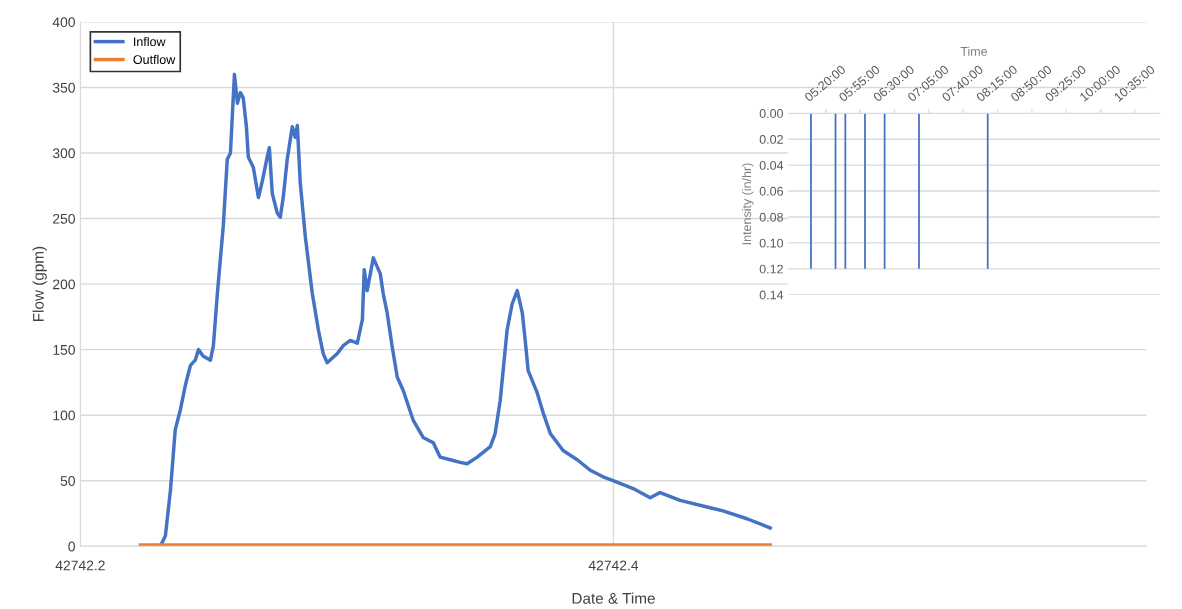 The height and width of the screenshot is (609, 1182). Describe the element at coordinates (771, 217) in the screenshot. I see `y-tick-label: 0.08` at that location.